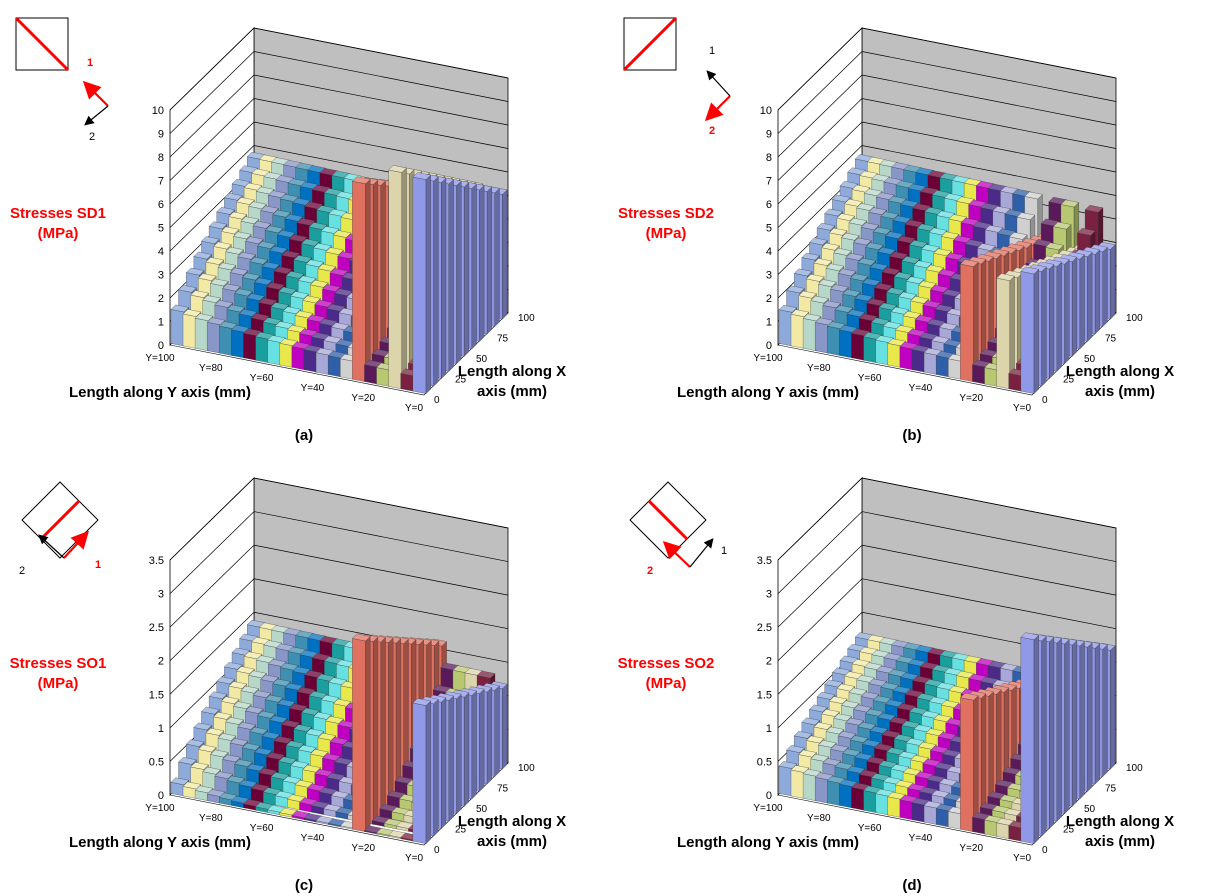  I want to click on orientation-icon, so click(42, 44).